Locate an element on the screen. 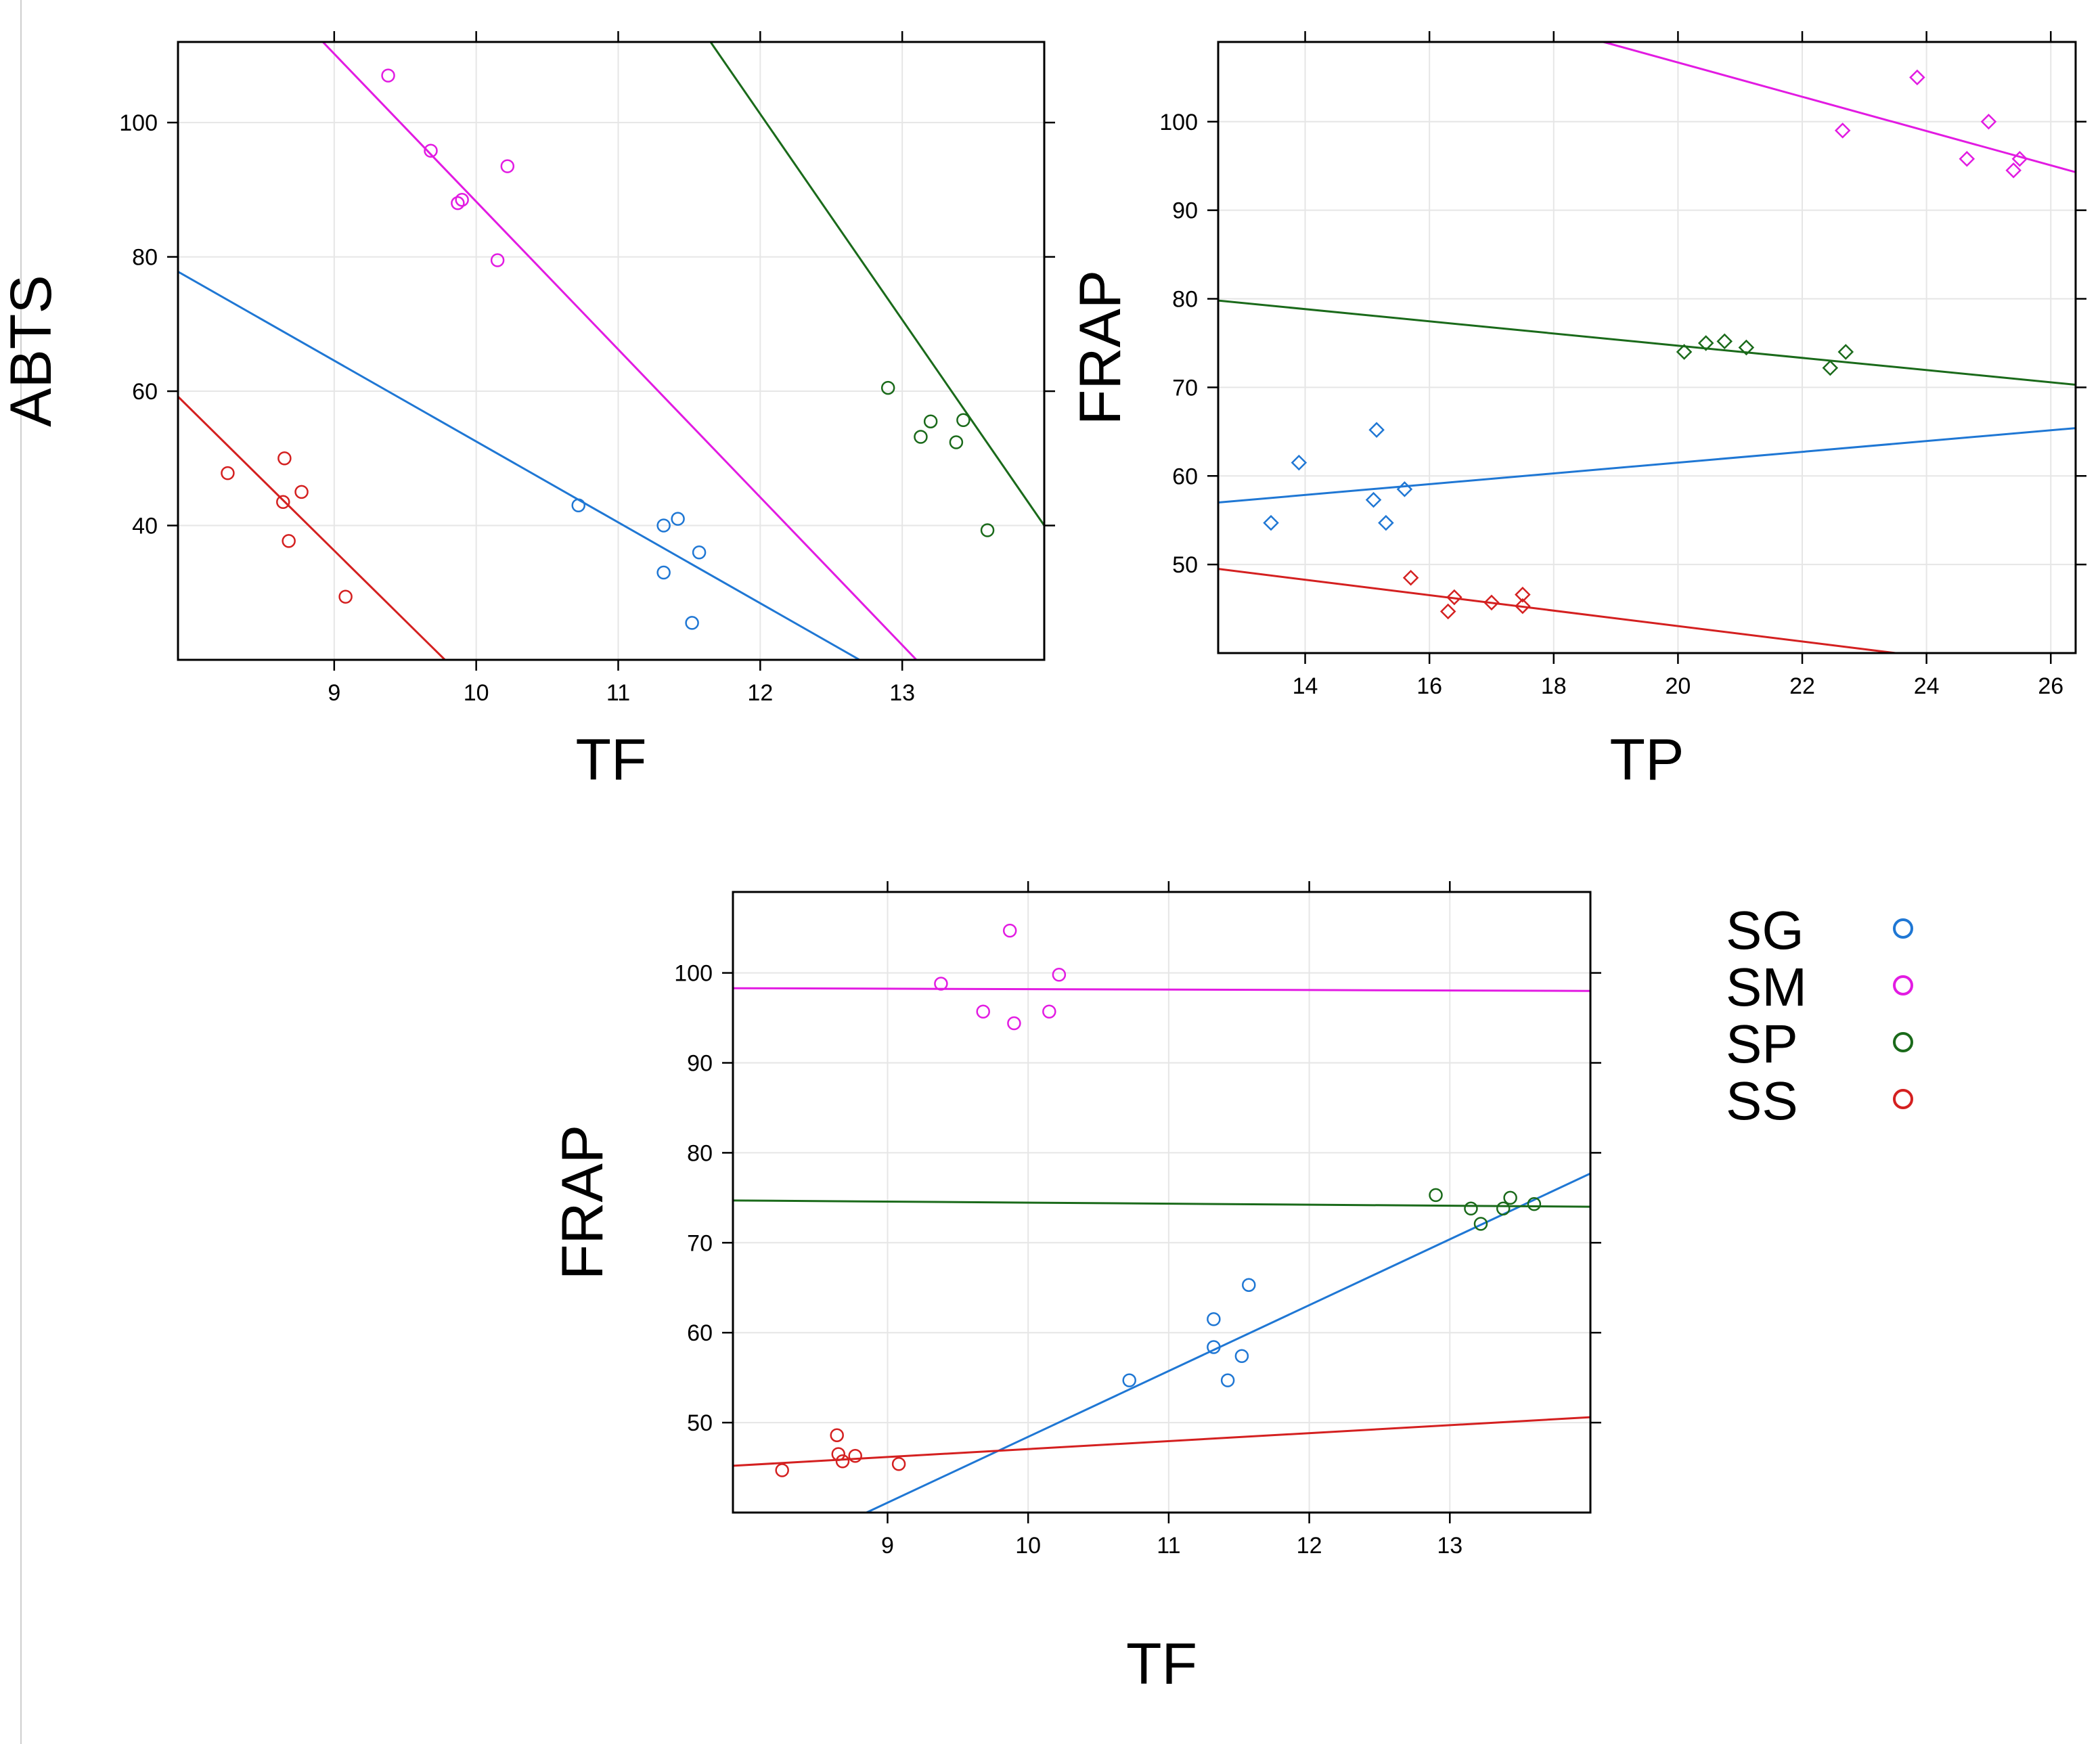 Image resolution: width=2100 pixels, height=1744 pixels. legend-marker-sm is located at coordinates (1903, 985).